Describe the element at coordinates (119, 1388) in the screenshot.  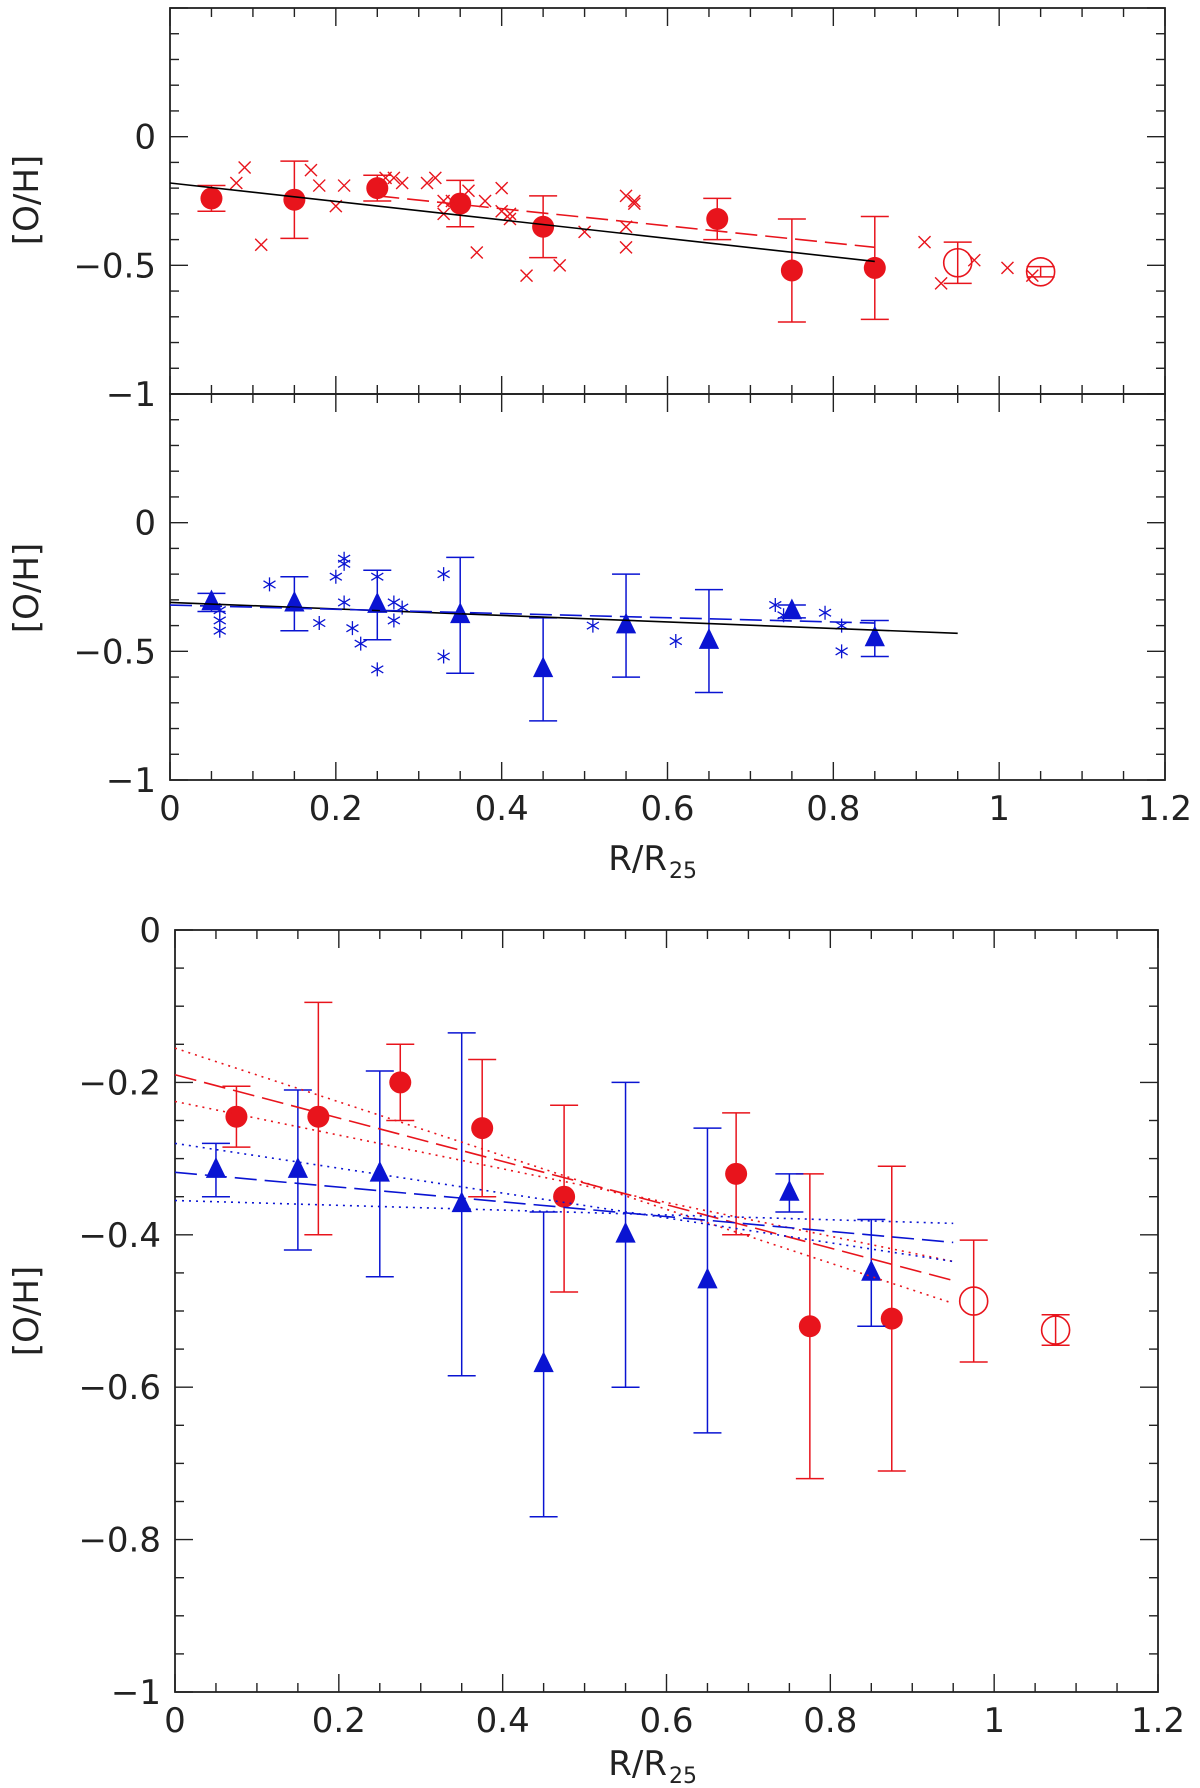
I see `y-tick-label: −0.6` at that location.